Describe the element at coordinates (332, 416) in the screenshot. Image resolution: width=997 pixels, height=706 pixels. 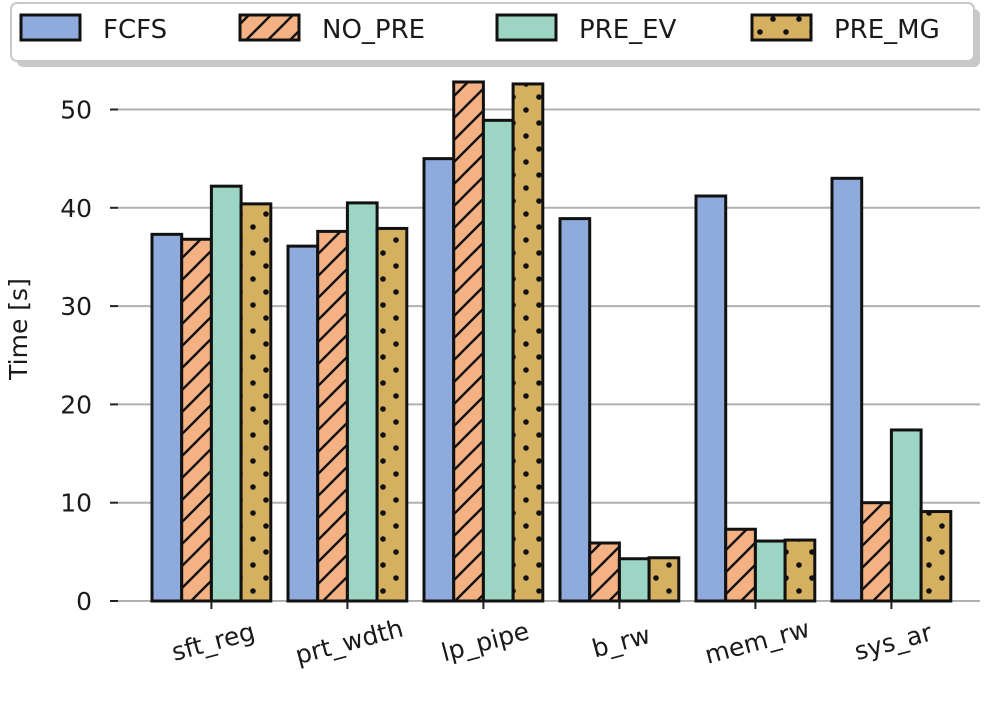
I see `bar-prt_wdth-NO_PRE` at that location.